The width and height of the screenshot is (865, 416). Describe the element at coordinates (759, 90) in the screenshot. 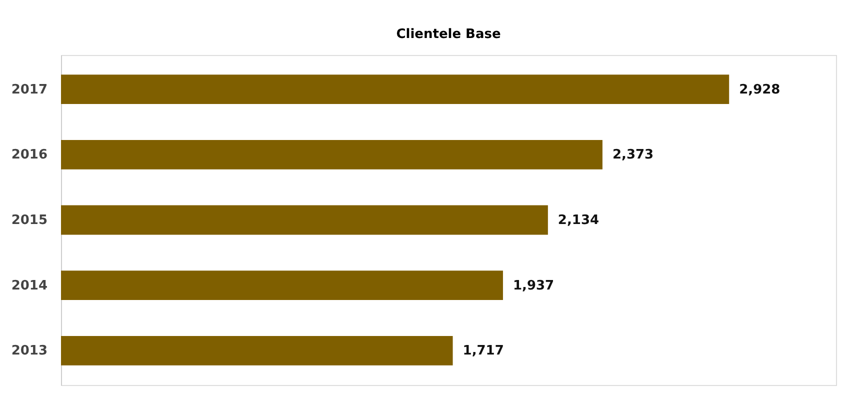

I see `data-label: 2,928` at that location.